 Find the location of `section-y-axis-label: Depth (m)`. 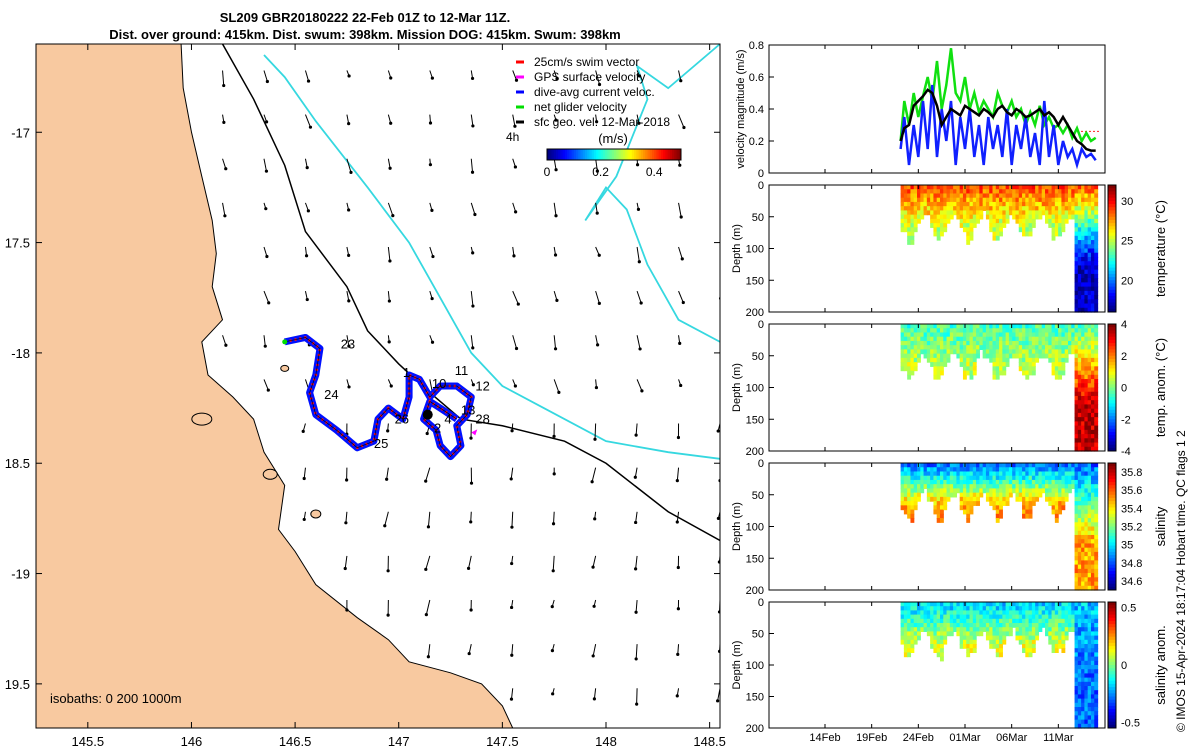

section-y-axis-label: Depth (m) is located at coordinates (737, 248).